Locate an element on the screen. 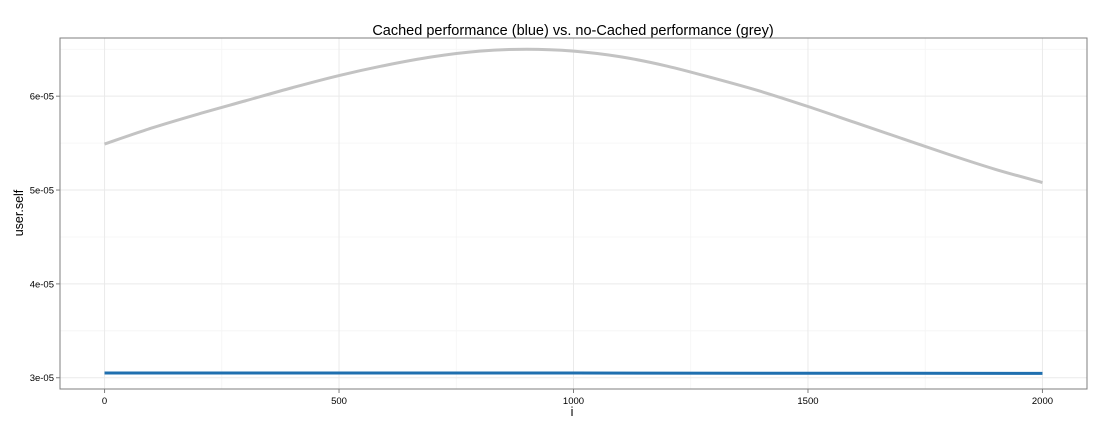 This screenshot has width=1106, height=431. x-tick-label: 500 is located at coordinates (339, 401).